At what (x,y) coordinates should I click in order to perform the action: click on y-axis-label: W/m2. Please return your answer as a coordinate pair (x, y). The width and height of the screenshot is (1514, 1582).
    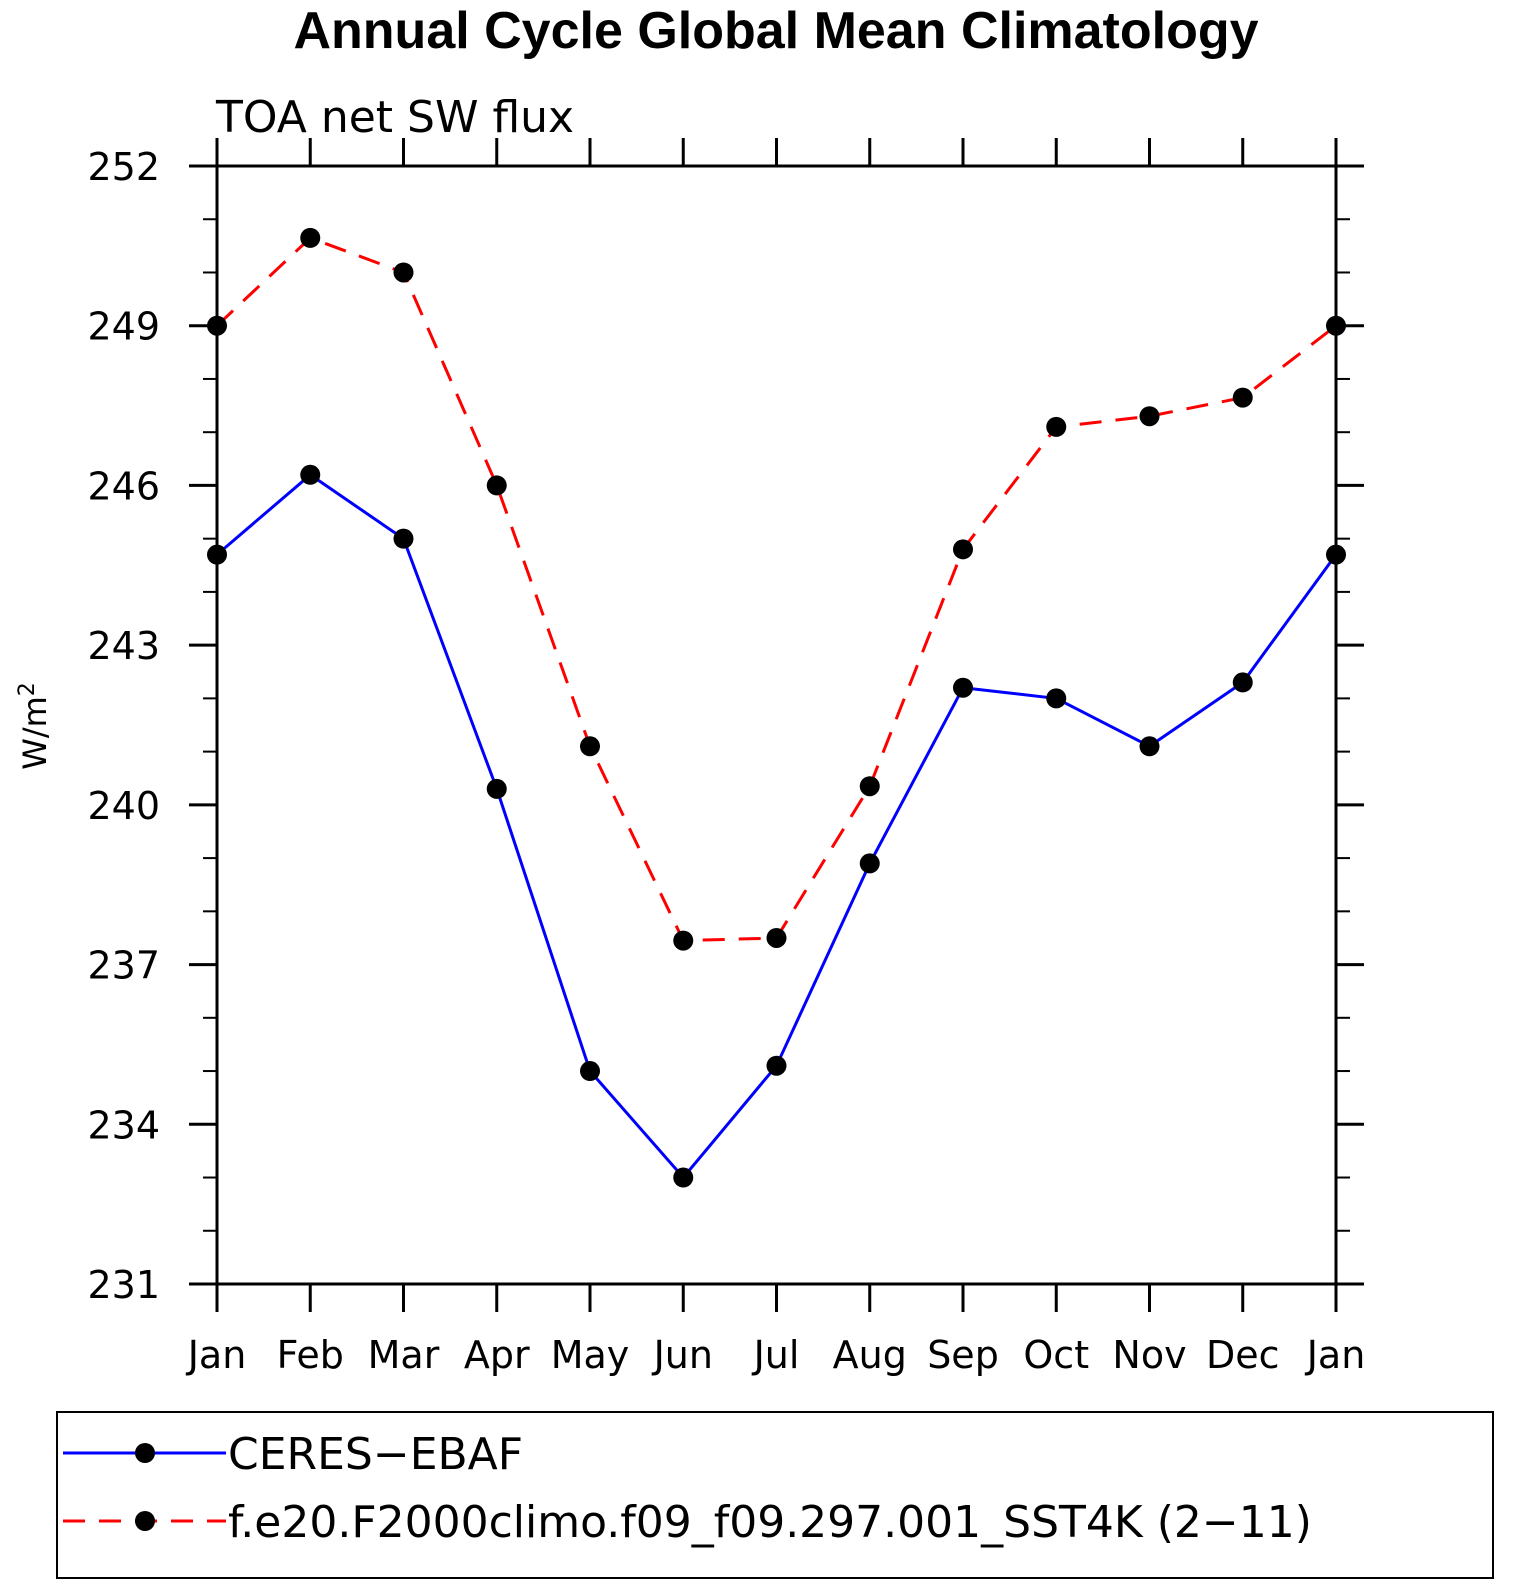
    Looking at the image, I should click on (34, 726).